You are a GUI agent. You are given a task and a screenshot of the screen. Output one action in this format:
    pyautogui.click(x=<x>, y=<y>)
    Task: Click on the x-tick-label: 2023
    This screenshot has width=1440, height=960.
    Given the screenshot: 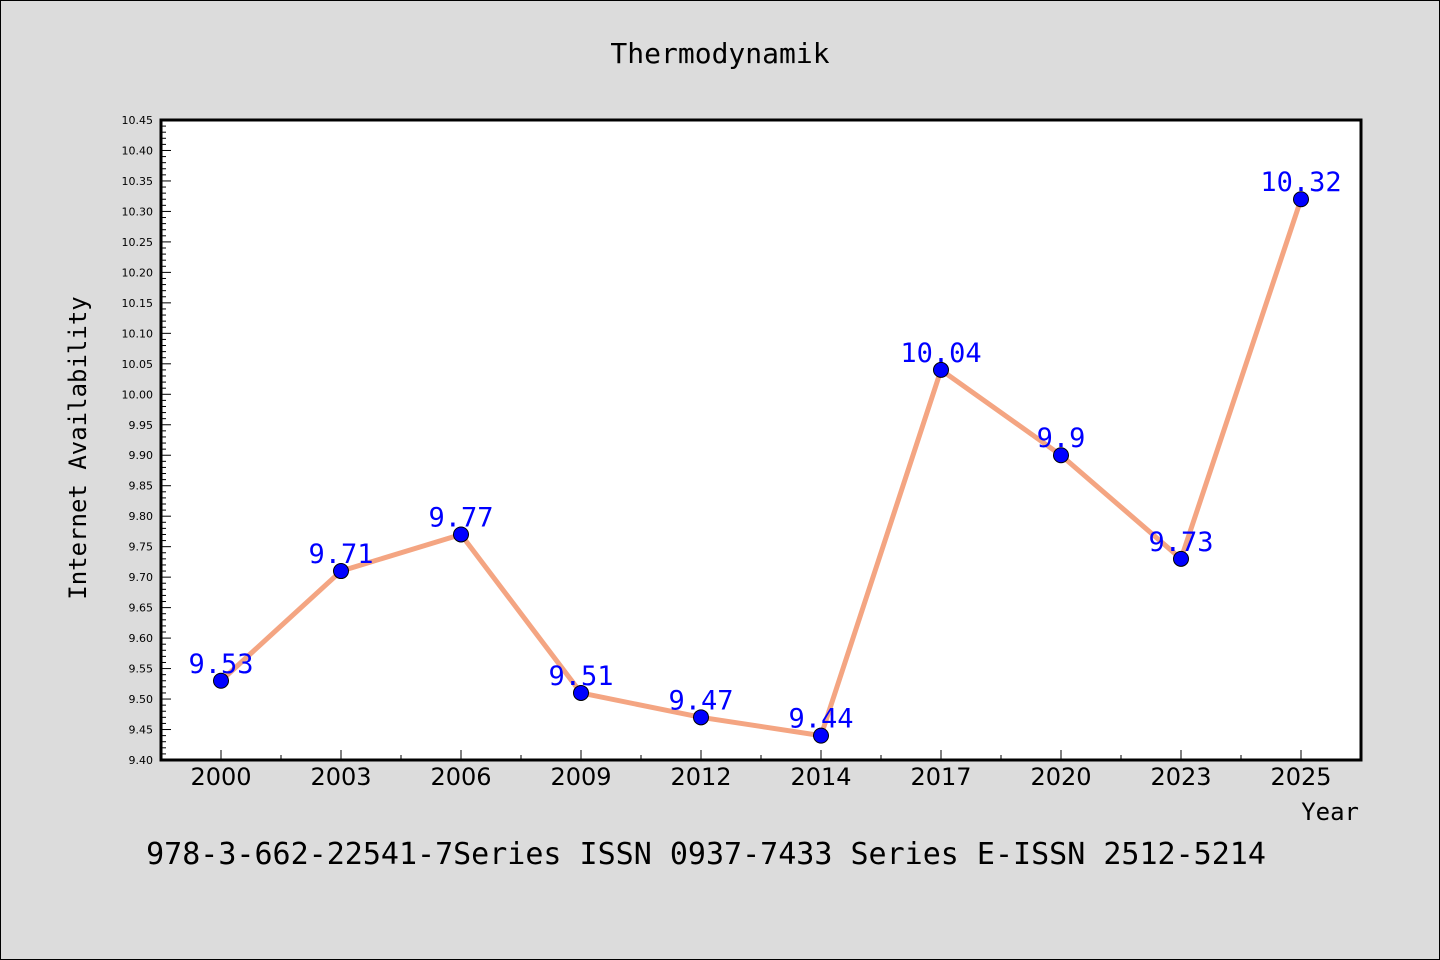 What is the action you would take?
    pyautogui.click(x=1180, y=777)
    